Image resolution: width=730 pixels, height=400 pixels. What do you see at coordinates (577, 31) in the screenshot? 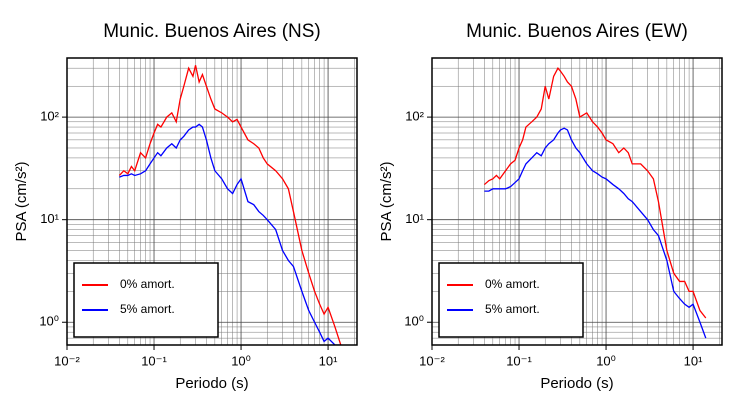
I see `chart-title: Munic. Buenos Aires (EW)` at bounding box center [577, 31].